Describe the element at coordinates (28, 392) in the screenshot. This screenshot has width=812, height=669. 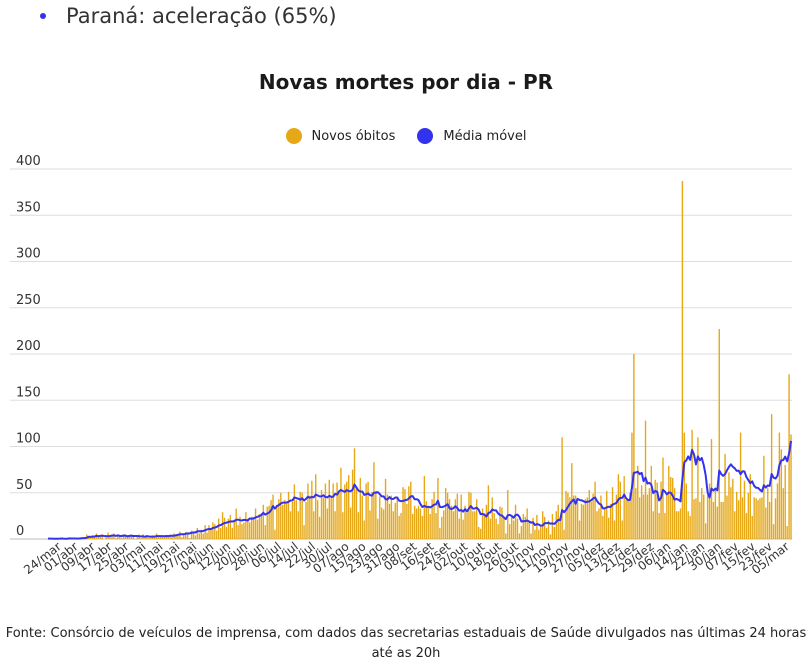
I see `y-tick-label: 150` at that location.